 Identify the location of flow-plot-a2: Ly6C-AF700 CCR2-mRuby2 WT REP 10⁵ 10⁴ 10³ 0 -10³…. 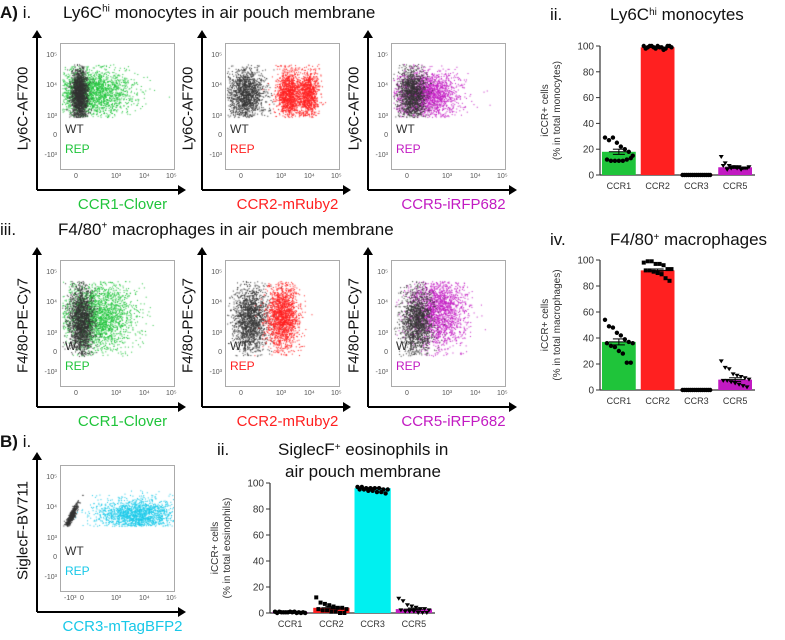
(267, 125).